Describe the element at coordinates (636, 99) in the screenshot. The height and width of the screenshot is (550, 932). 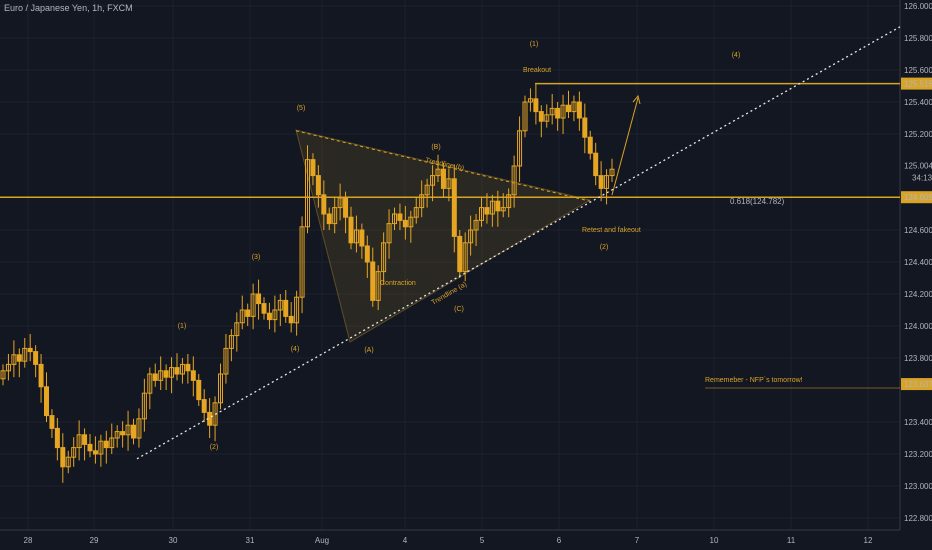
I see `projection-arrowhead` at that location.